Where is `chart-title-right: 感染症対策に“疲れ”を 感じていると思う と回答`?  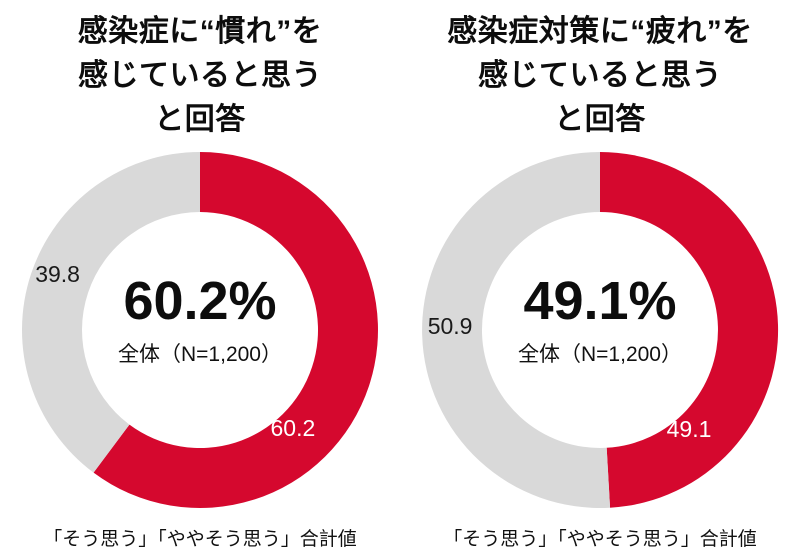
chart-title-right: 感染症対策に“疲れ”を 感じていると思う と回答 is located at coordinates (600, 76).